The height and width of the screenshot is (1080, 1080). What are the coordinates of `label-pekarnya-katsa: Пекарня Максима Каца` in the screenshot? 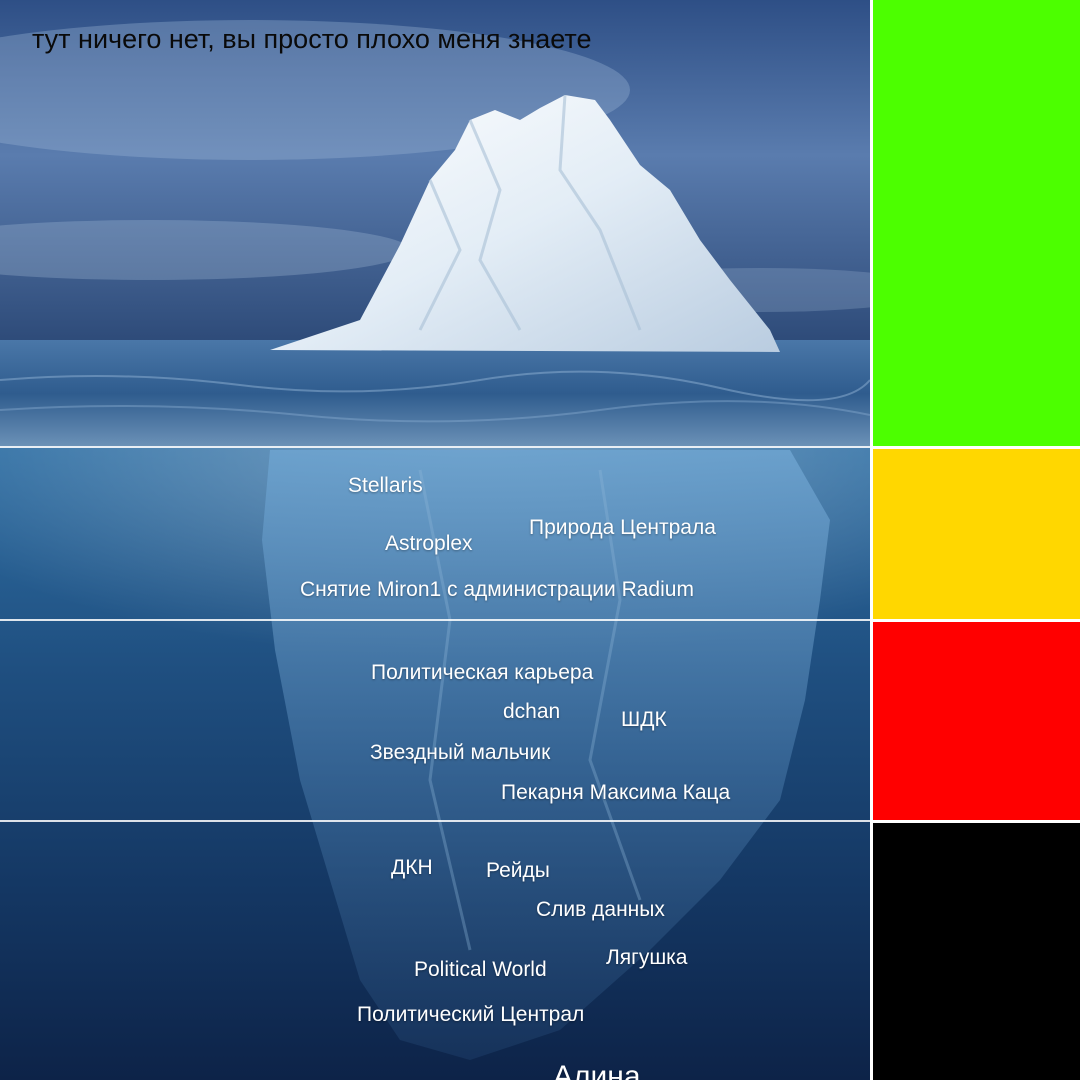 It's located at (616, 792).